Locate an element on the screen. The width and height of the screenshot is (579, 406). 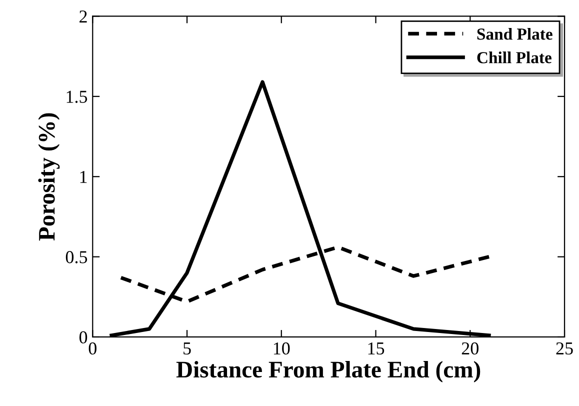
x-tick-label: 0 is located at coordinates (92, 348).